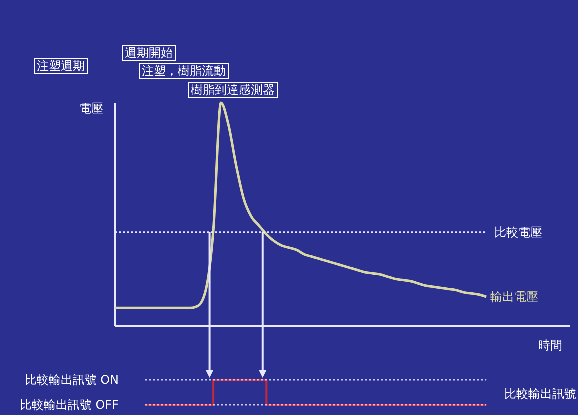  Describe the element at coordinates (540, 394) in the screenshot. I see `series-label: 比較輸出訊號` at that location.